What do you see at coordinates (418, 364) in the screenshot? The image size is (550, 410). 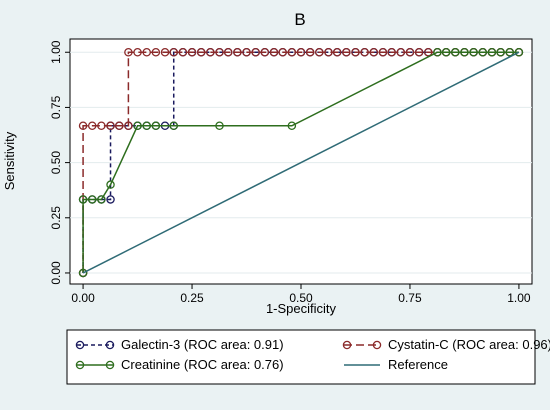 I see `legend-label-reference: Reference` at bounding box center [418, 364].